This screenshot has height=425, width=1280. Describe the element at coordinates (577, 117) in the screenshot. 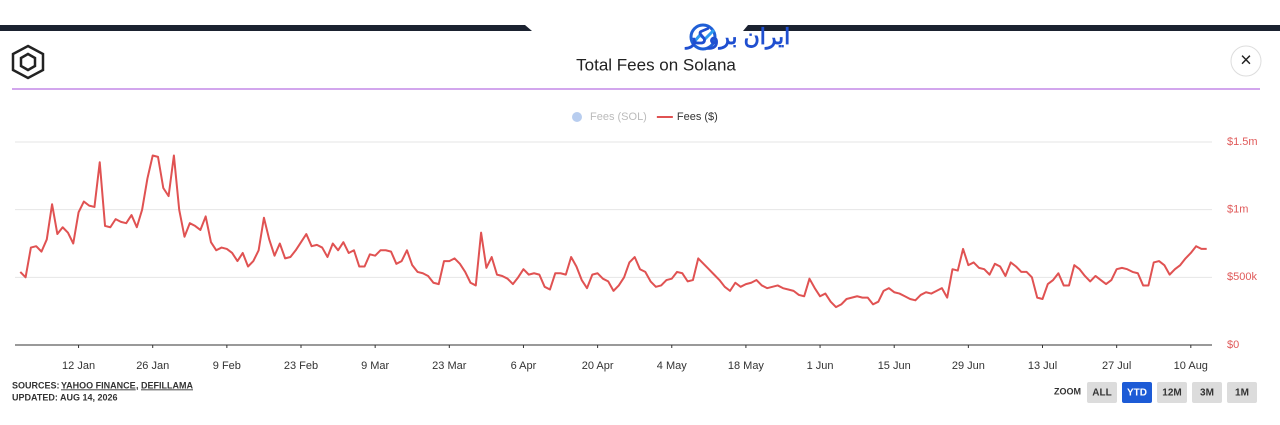

I see `legend-marker` at that location.